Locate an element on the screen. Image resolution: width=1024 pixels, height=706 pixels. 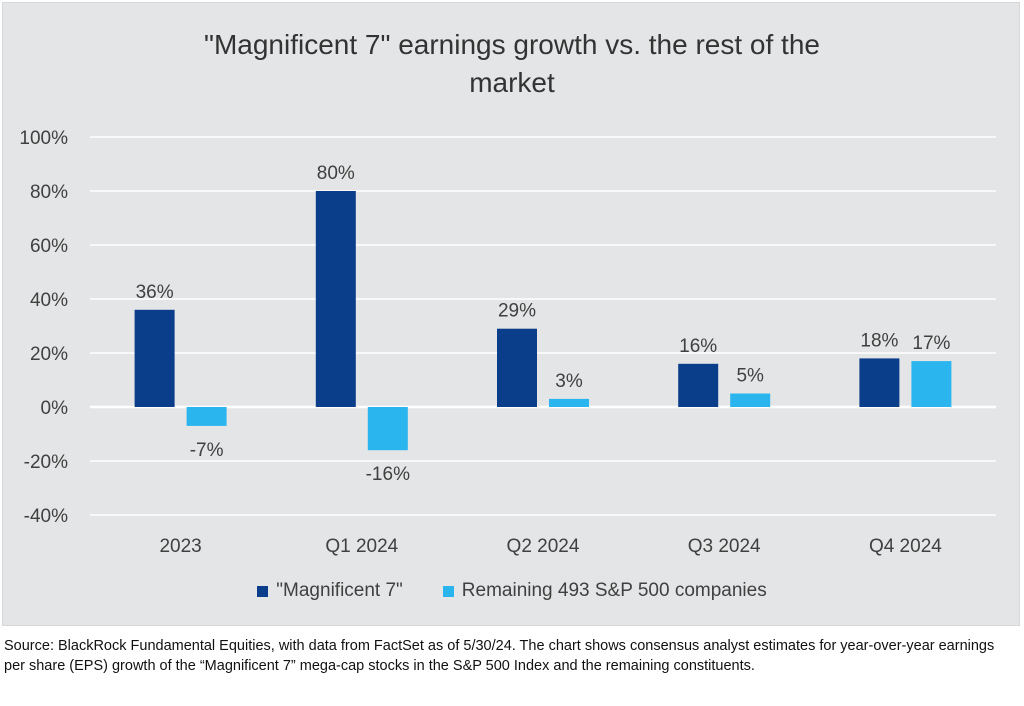
y-tick-label: 100% is located at coordinates (43, 138).